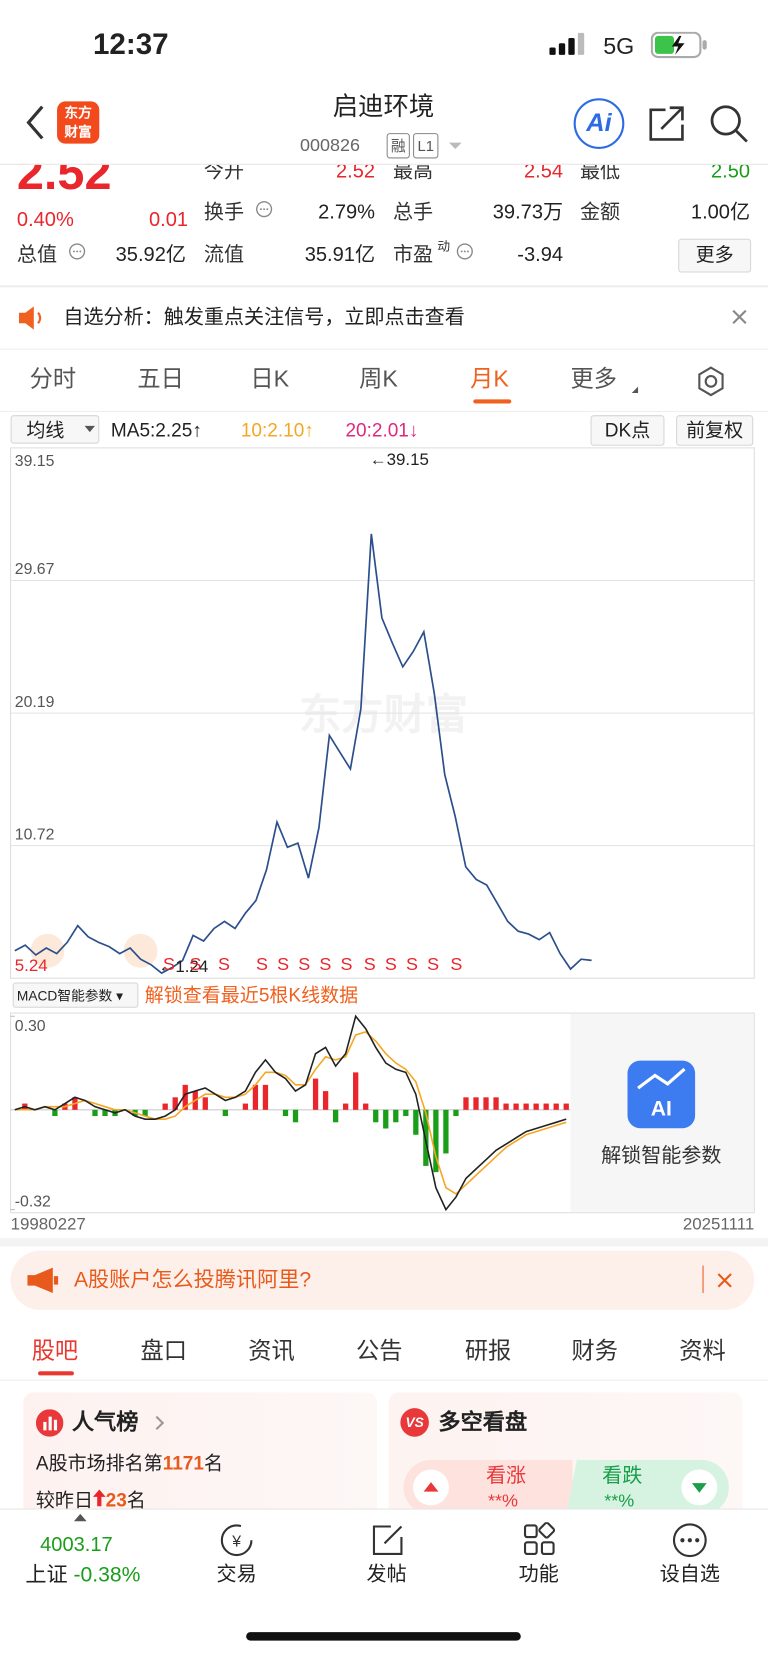  Describe the element at coordinates (53, 378) in the screenshot. I see `period-tab: 分时` at that location.